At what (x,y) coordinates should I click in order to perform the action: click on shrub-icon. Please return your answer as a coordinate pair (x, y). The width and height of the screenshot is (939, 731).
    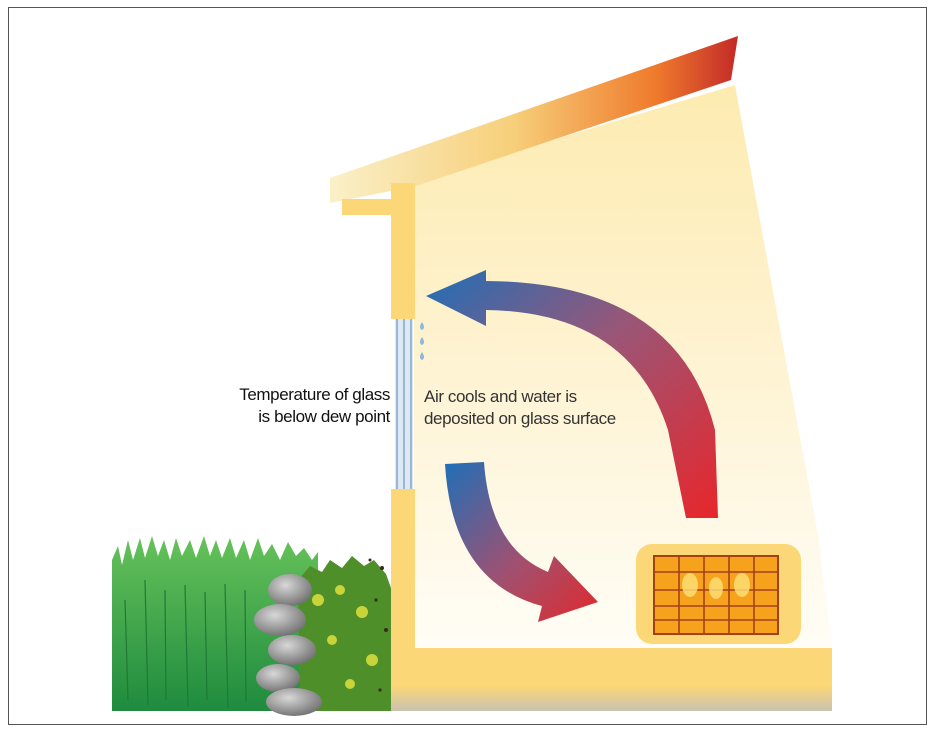
    Looking at the image, I should click on (344, 633).